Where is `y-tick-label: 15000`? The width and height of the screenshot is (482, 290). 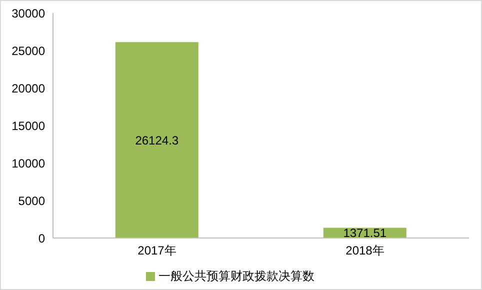 y-tick-label: 15000 is located at coordinates (29, 125).